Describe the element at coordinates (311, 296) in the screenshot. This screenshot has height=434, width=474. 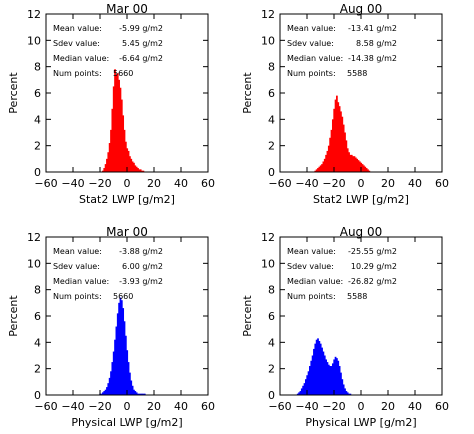
I see `stat-label: Num points:` at that location.